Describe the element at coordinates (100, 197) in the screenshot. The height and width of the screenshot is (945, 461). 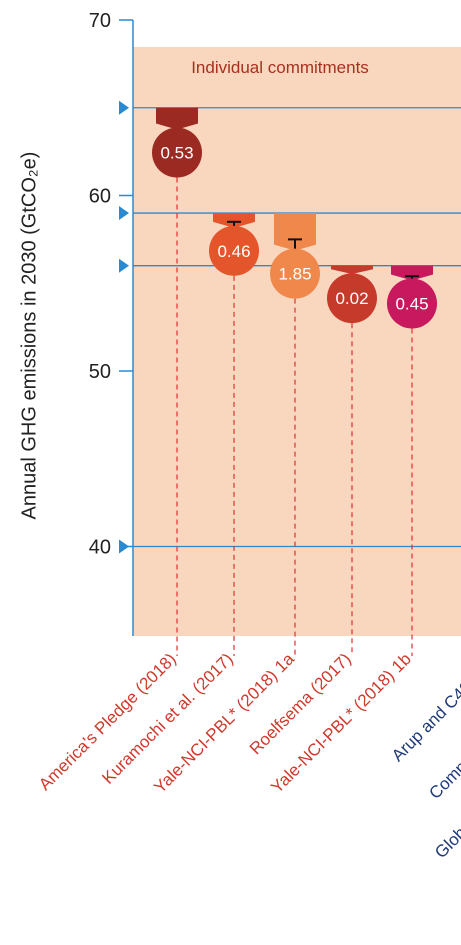
I see `y-tick-label-60: 60` at that location.